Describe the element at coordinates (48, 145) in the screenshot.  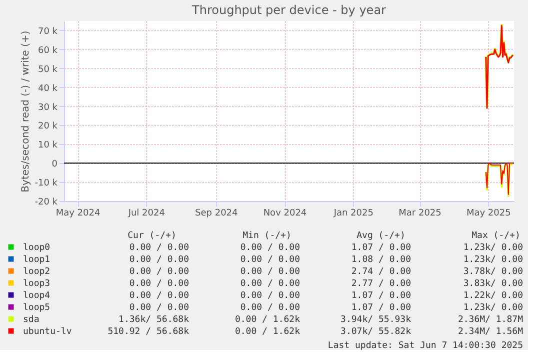
I see `y-tick-label: 10 k` at that location.